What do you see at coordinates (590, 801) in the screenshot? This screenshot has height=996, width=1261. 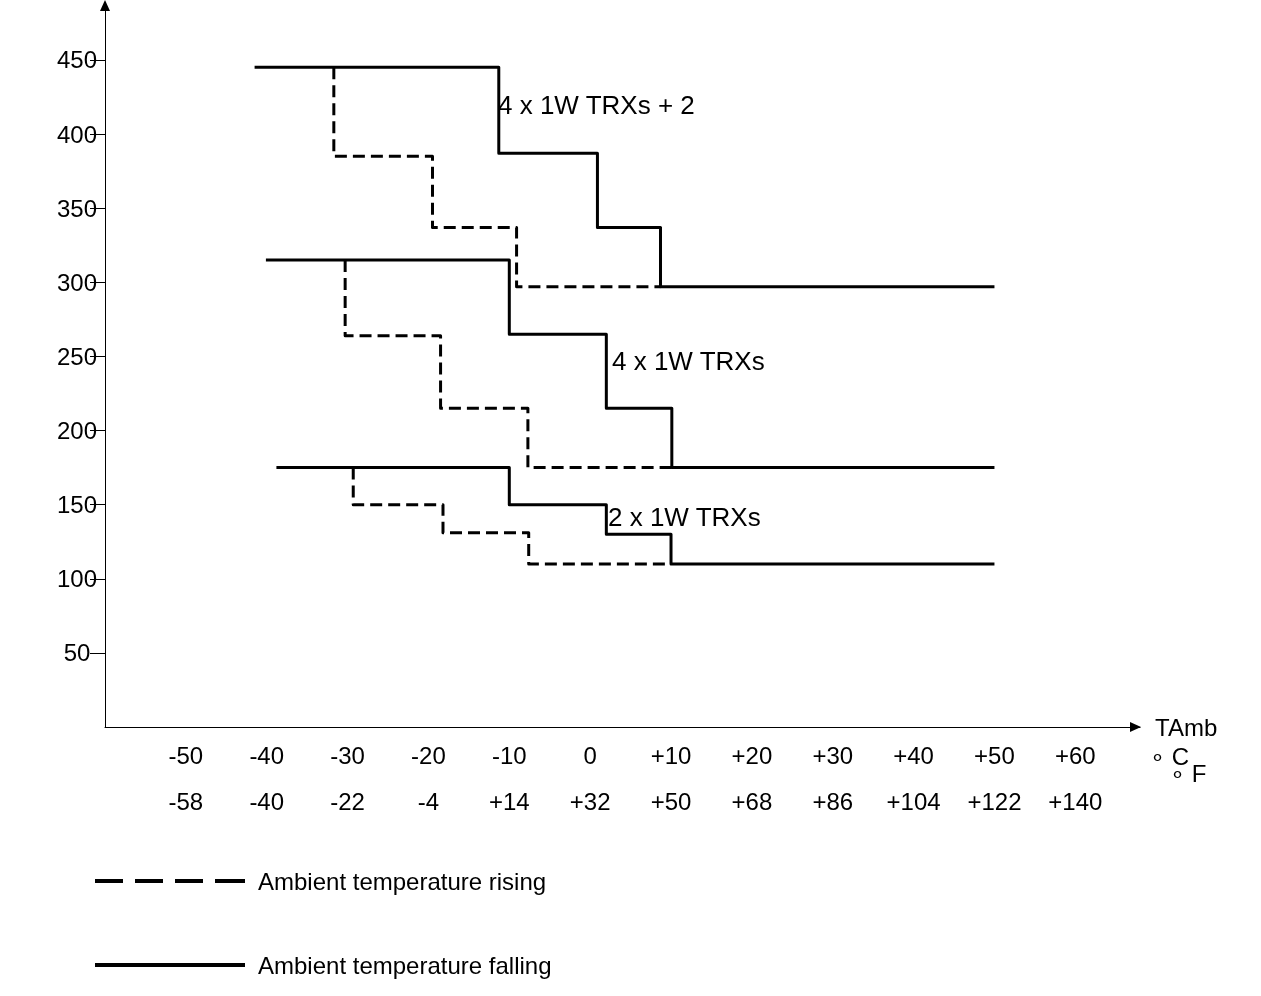 I see `x2-tick-label: +32` at bounding box center [590, 801].